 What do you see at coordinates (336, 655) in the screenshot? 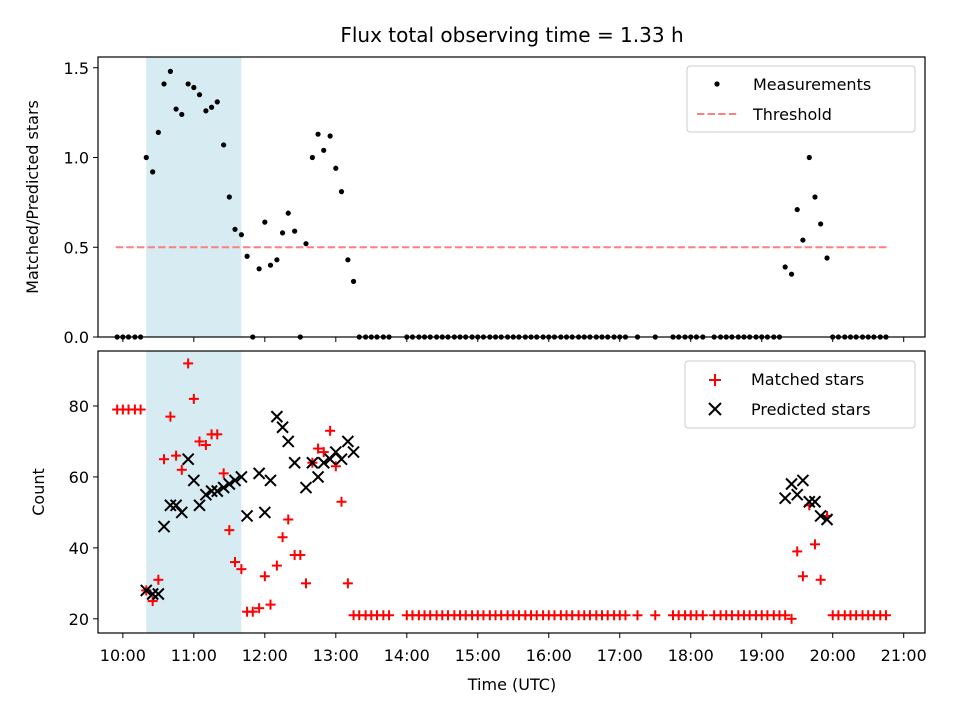
I see `xtick-label: 13:00` at bounding box center [336, 655].